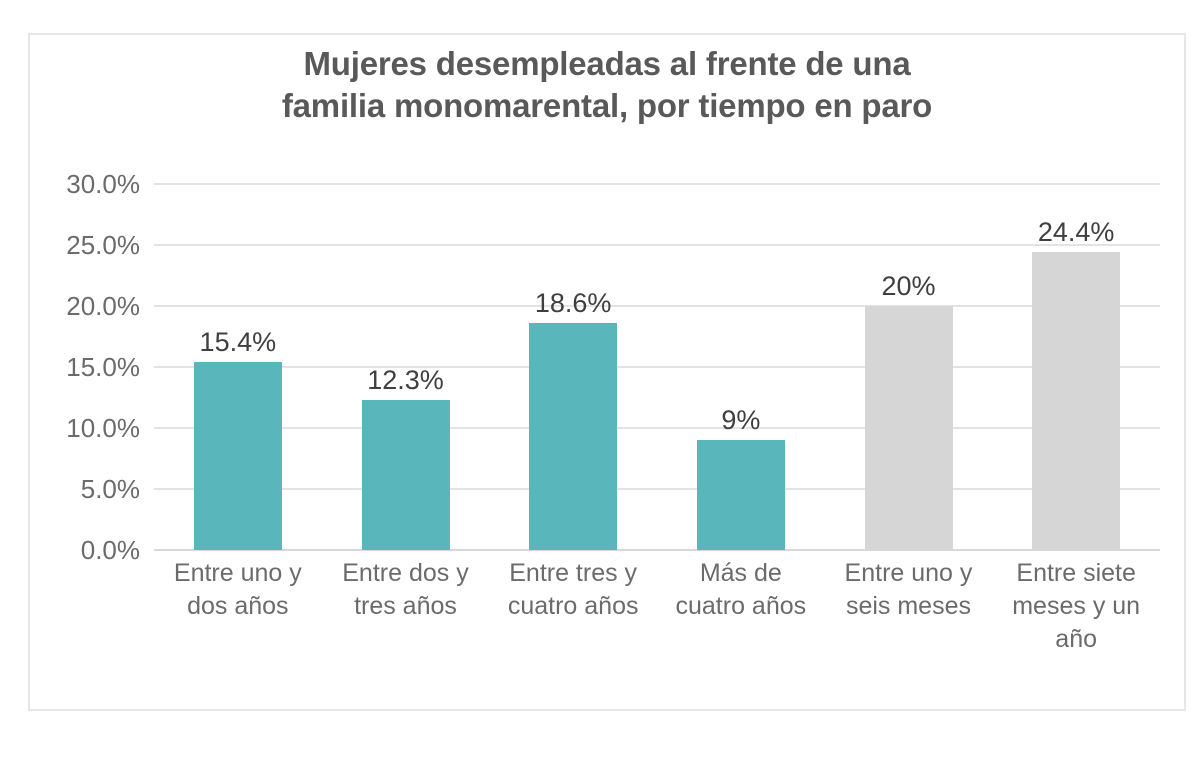 Image resolution: width=1200 pixels, height=773 pixels. Describe the element at coordinates (573, 303) in the screenshot. I see `bar-value-label: 18.6%` at that location.